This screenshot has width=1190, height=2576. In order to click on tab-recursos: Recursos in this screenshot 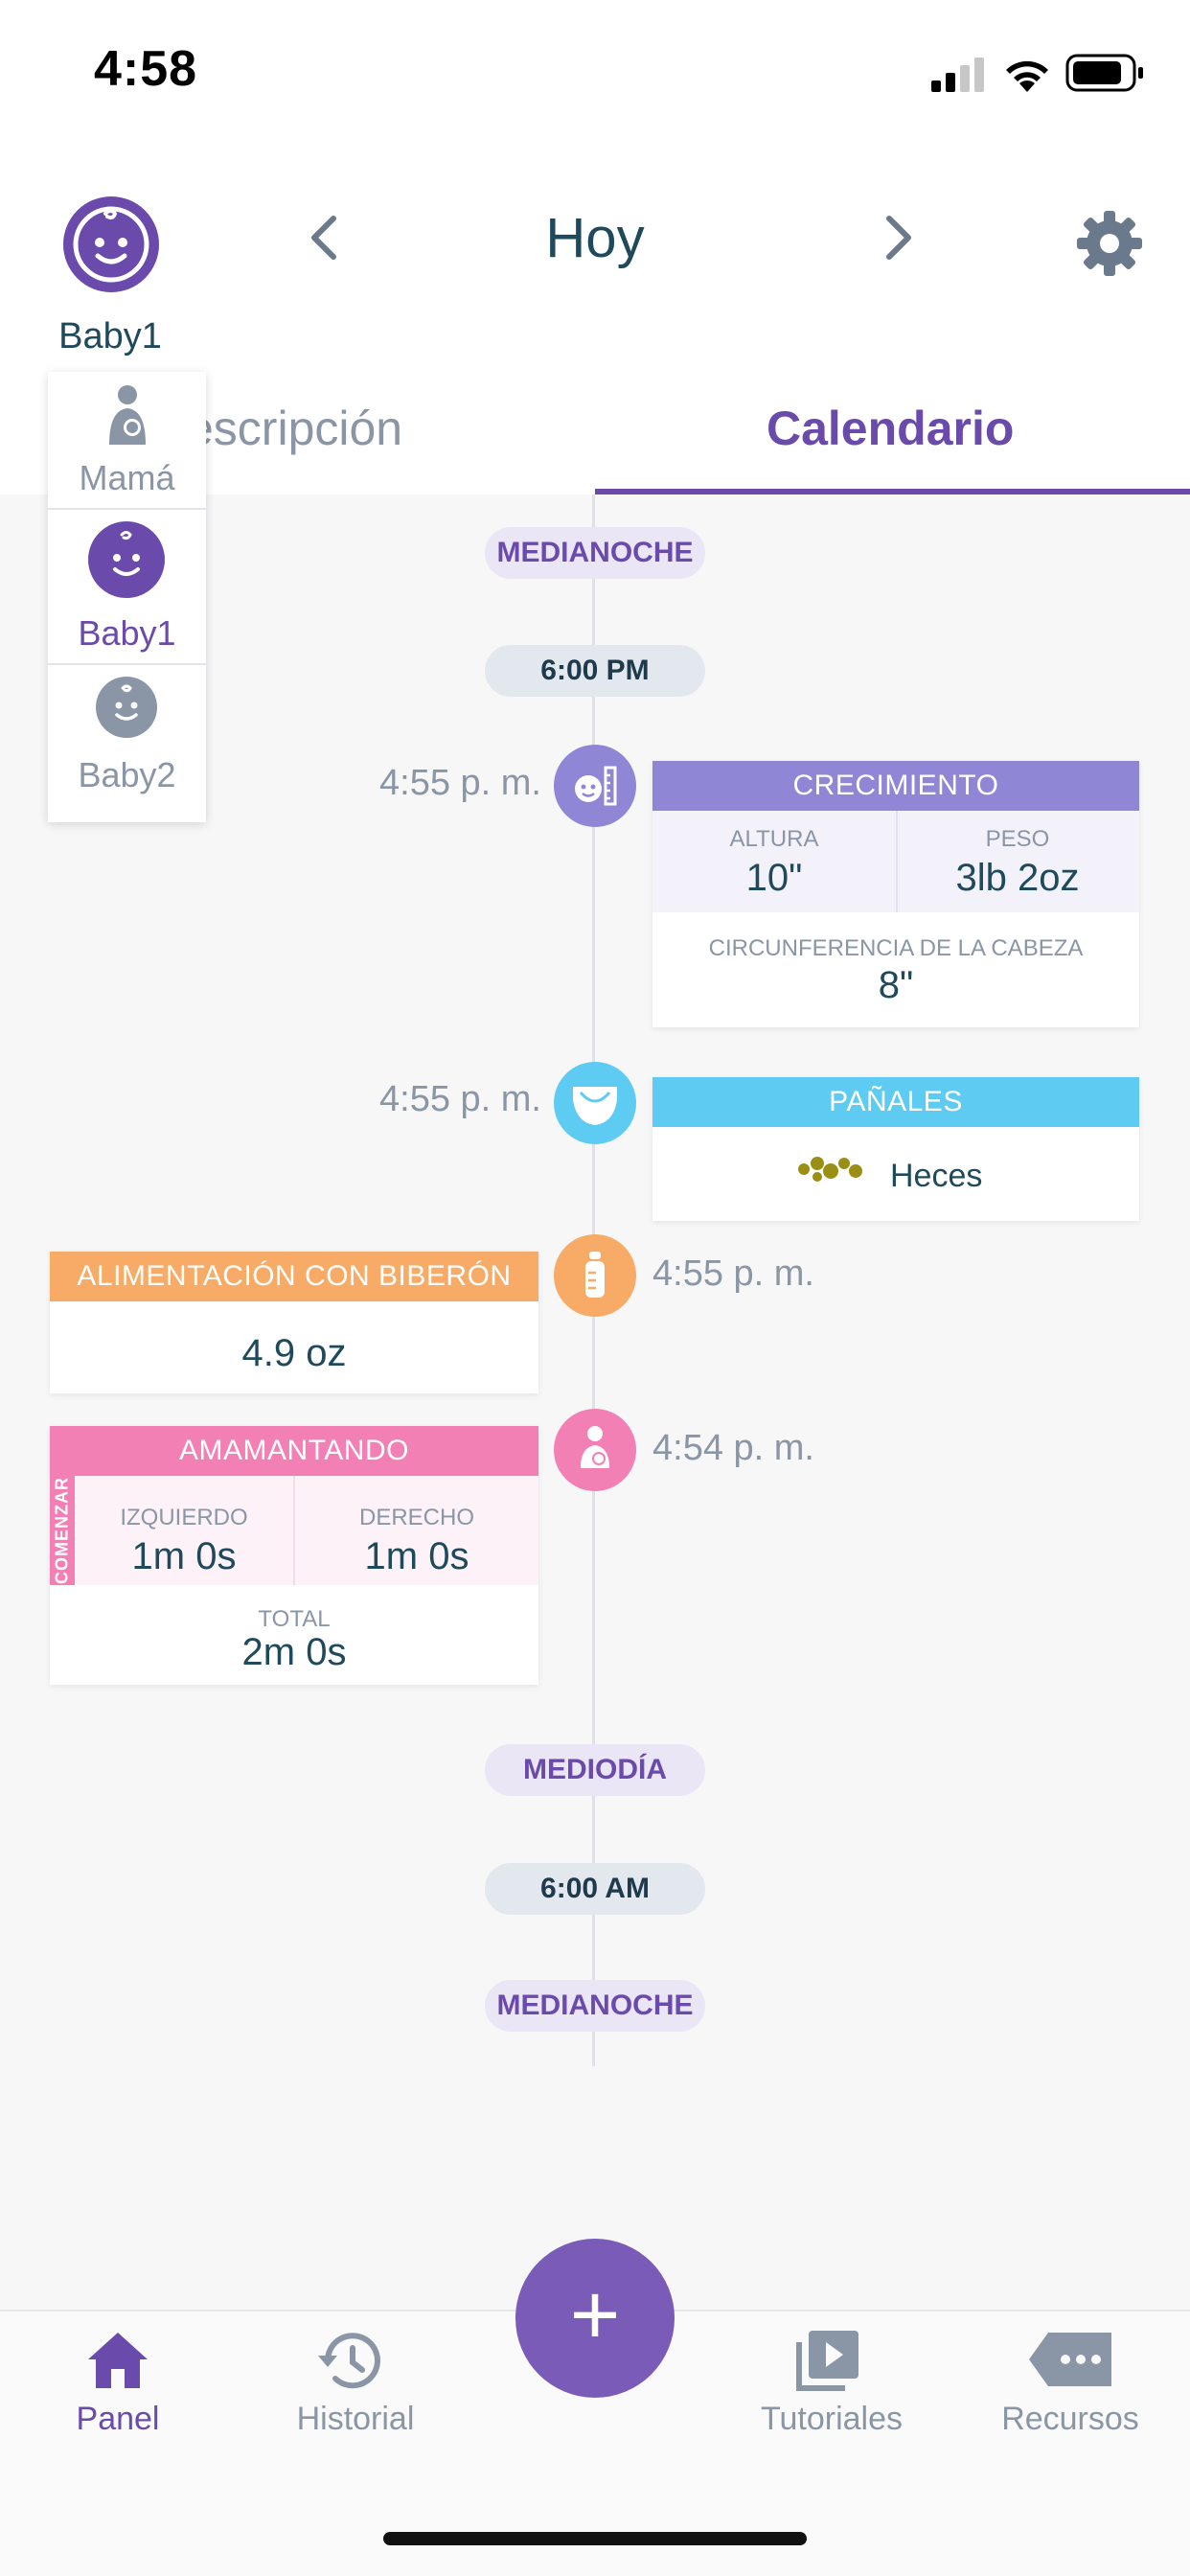, I will do `click(1070, 2419)`.